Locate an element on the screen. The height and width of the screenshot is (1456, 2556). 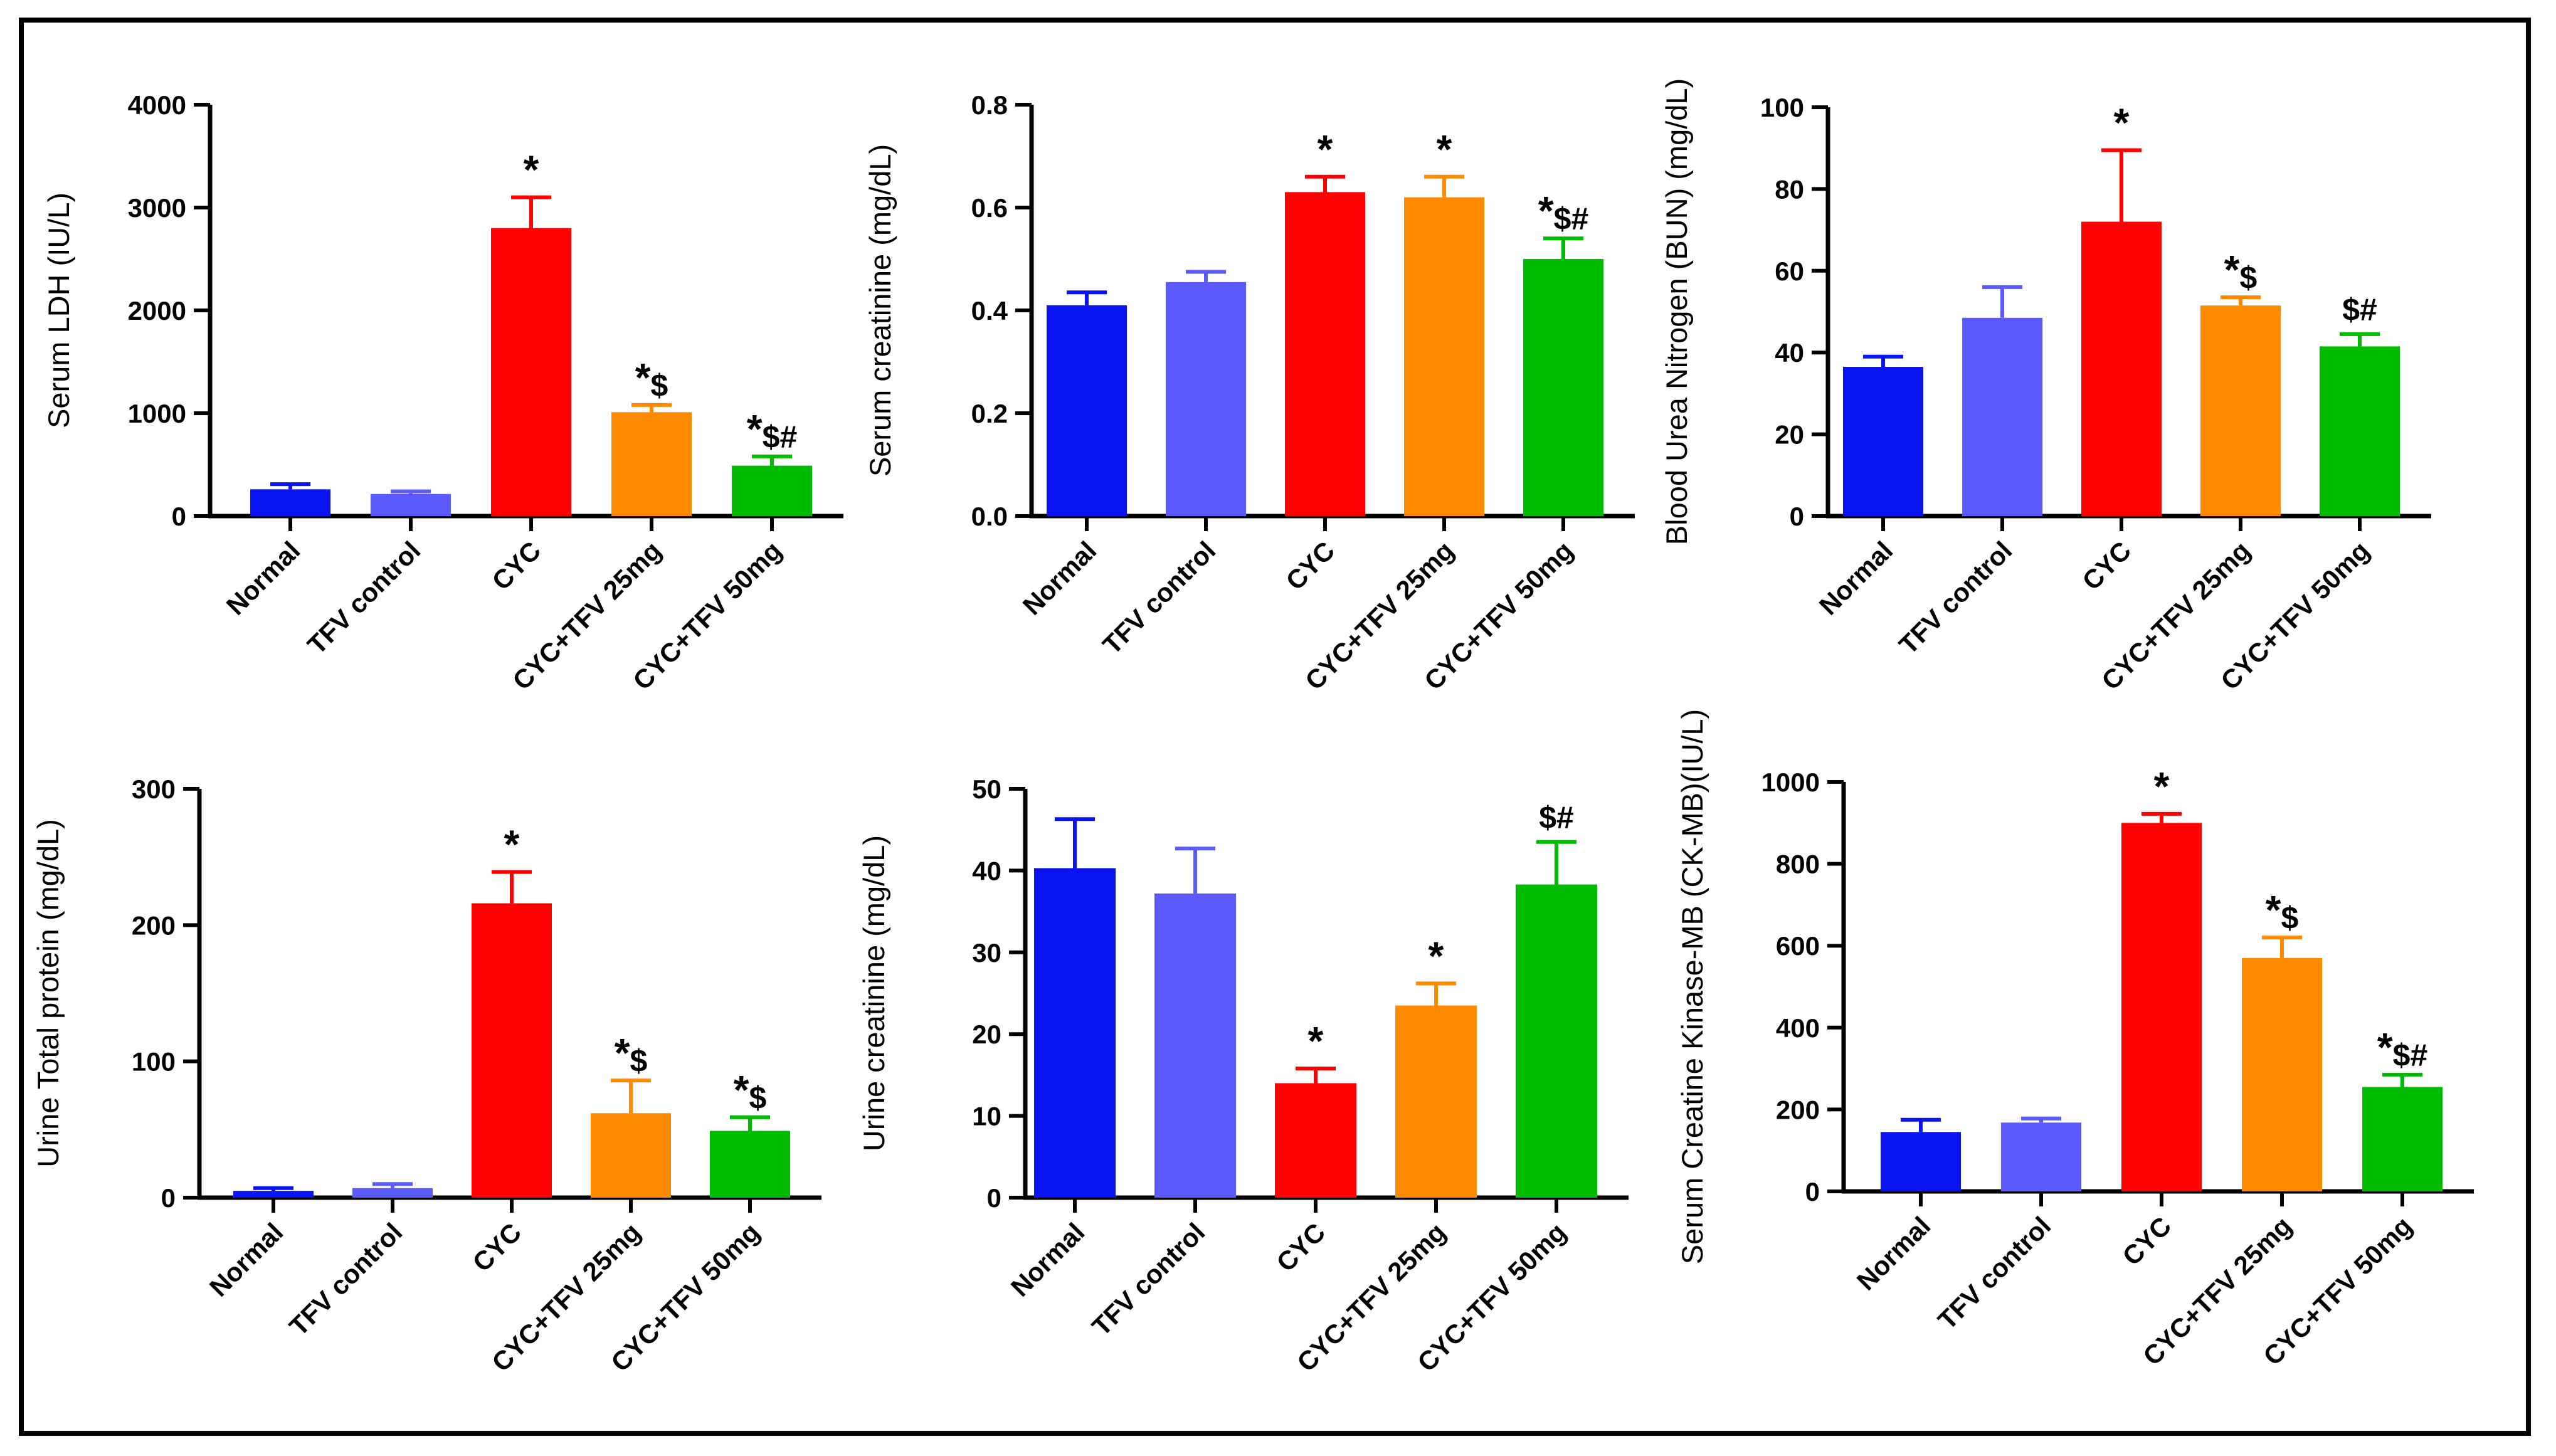
y-tick-label: 0.4 is located at coordinates (989, 311).